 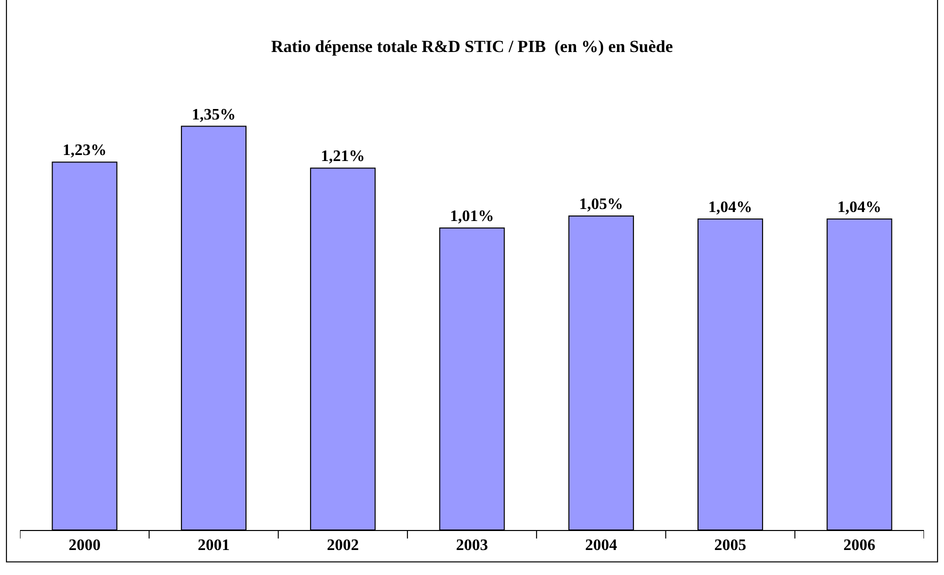 I want to click on data-label: 1,21%, so click(x=342, y=157).